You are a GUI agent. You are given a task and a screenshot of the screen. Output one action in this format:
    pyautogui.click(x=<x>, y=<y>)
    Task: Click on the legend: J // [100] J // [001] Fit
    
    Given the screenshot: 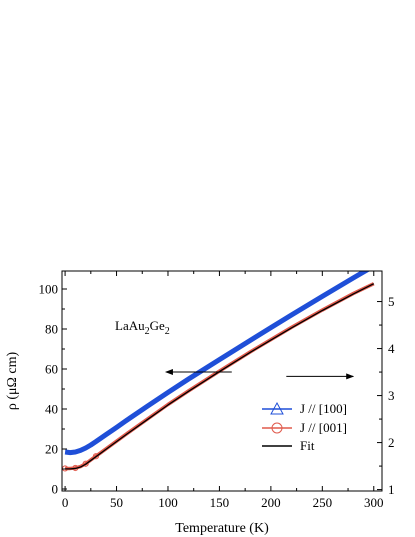 What is the action you would take?
    pyautogui.click(x=304, y=427)
    